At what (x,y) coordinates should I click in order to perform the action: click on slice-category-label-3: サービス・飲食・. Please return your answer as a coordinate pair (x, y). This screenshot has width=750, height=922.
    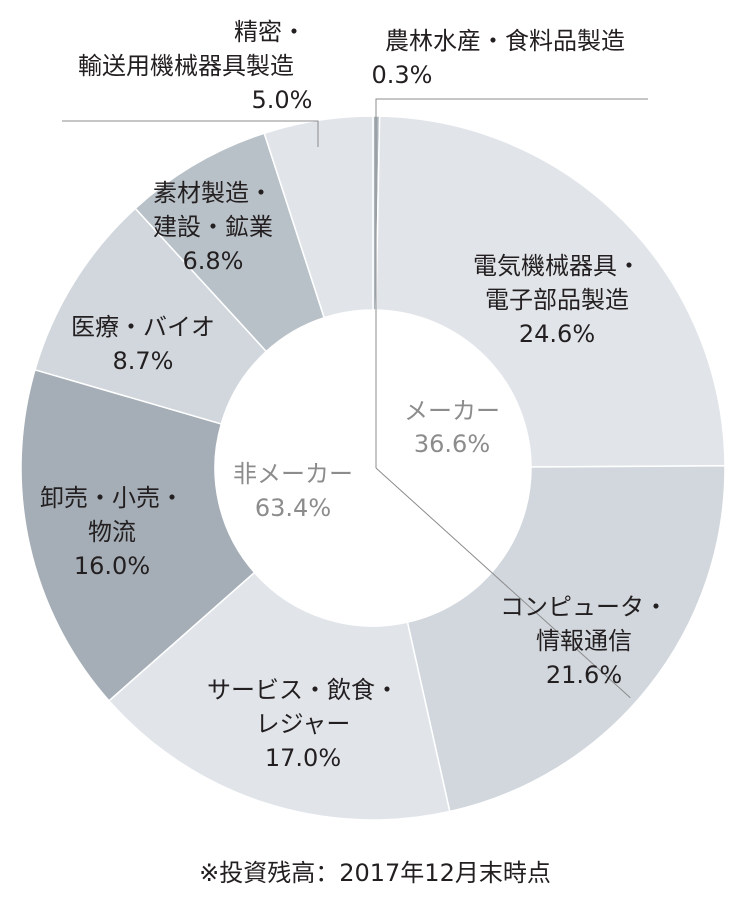
    Looking at the image, I should click on (303, 690).